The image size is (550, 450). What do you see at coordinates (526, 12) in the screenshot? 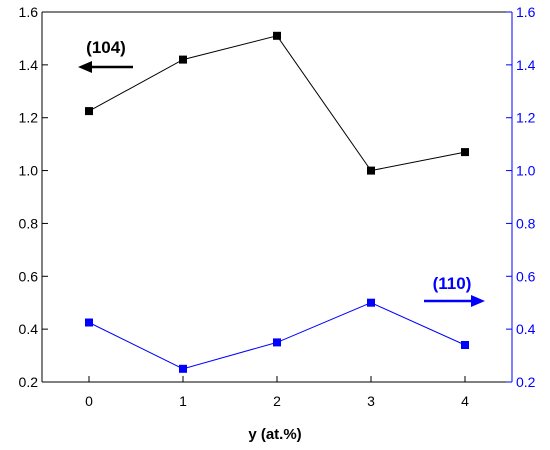
I see `y-right-tick-label: 1.6` at bounding box center [526, 12].